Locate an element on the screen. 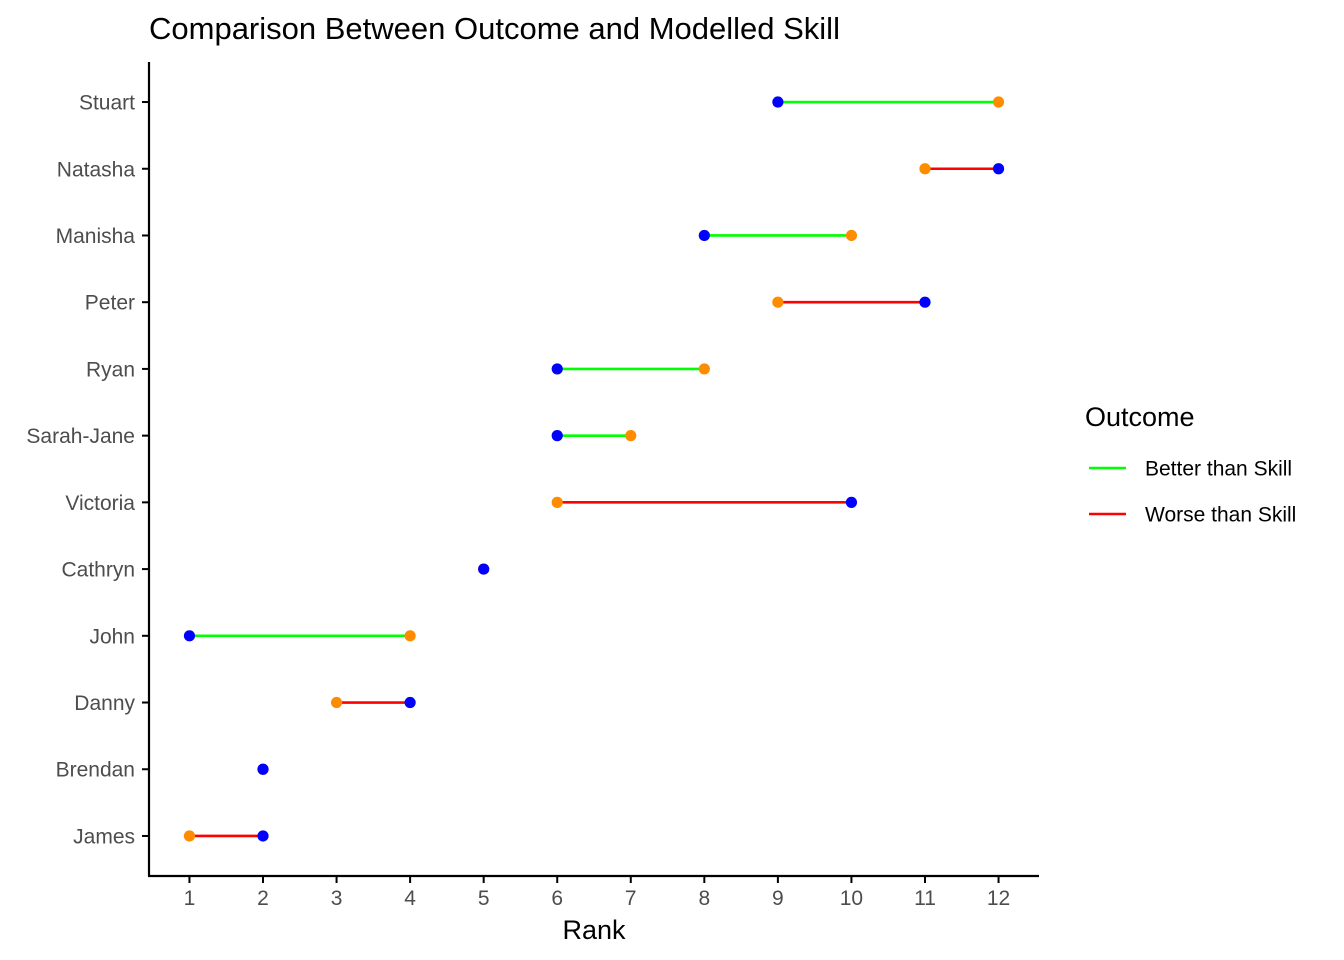 This screenshot has height=960, width=1344. y-tick-label: Ryan is located at coordinates (110, 369).